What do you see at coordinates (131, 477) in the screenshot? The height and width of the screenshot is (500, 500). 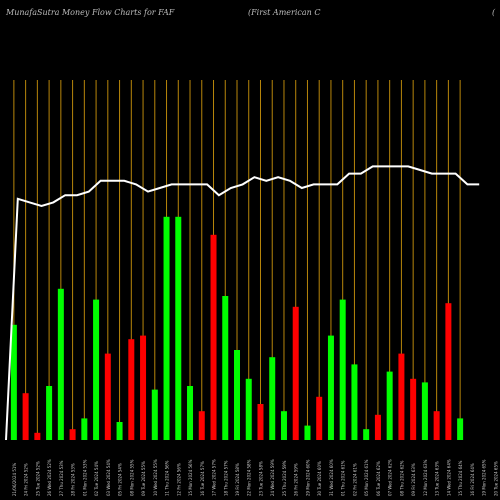 I see `x-tick-label: 08 Mon 2024 55%` at bounding box center [131, 477].